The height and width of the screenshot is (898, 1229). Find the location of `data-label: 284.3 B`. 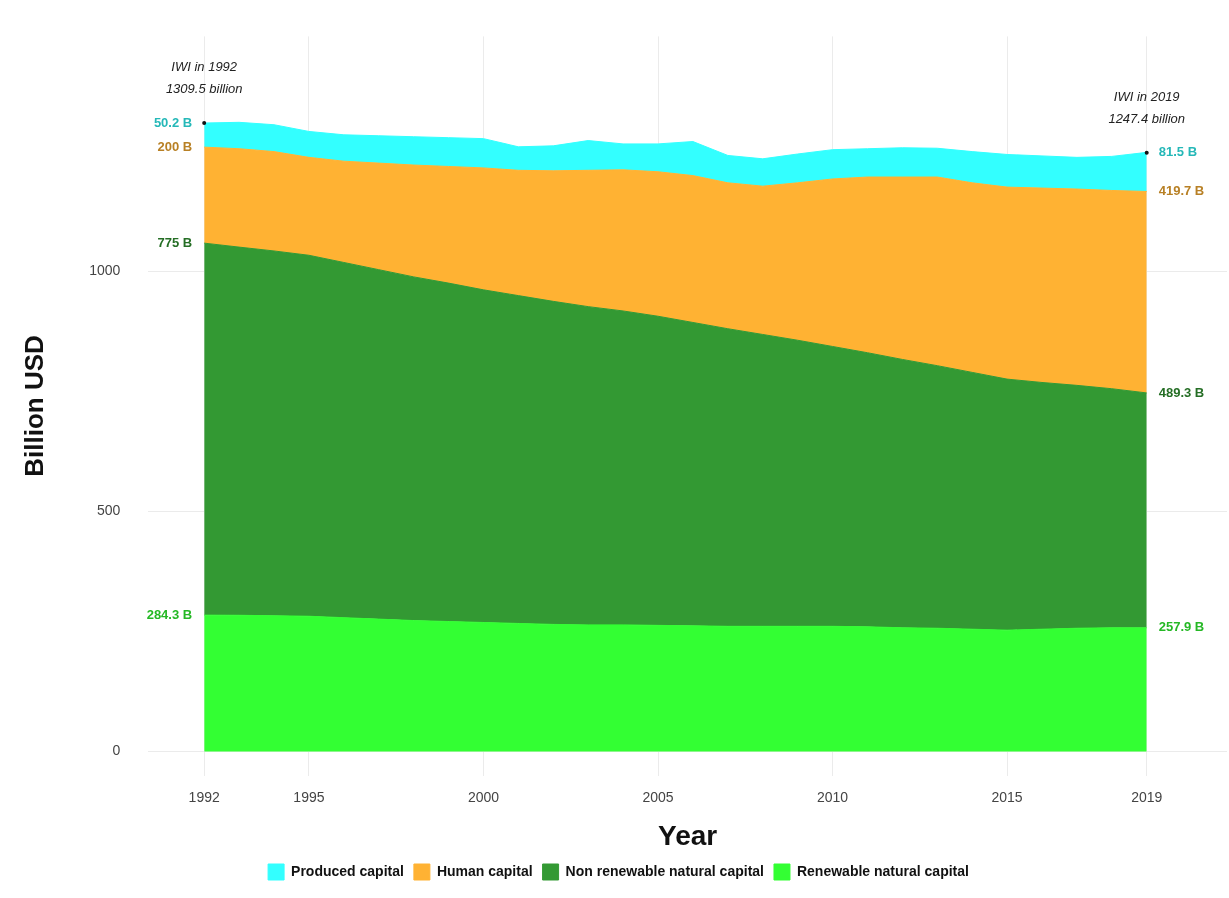

data-label: 284.3 B is located at coordinates (169, 614).